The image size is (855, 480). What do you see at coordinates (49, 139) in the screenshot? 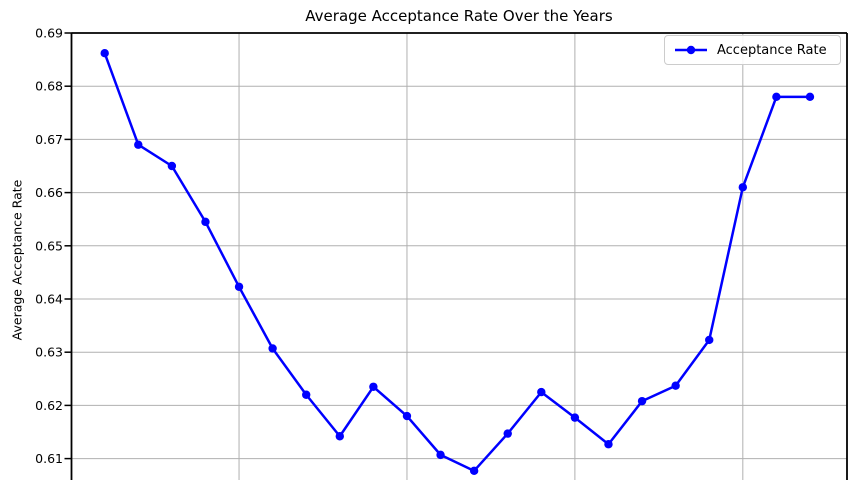
I see `y-tick-label: 0.67` at bounding box center [49, 139].